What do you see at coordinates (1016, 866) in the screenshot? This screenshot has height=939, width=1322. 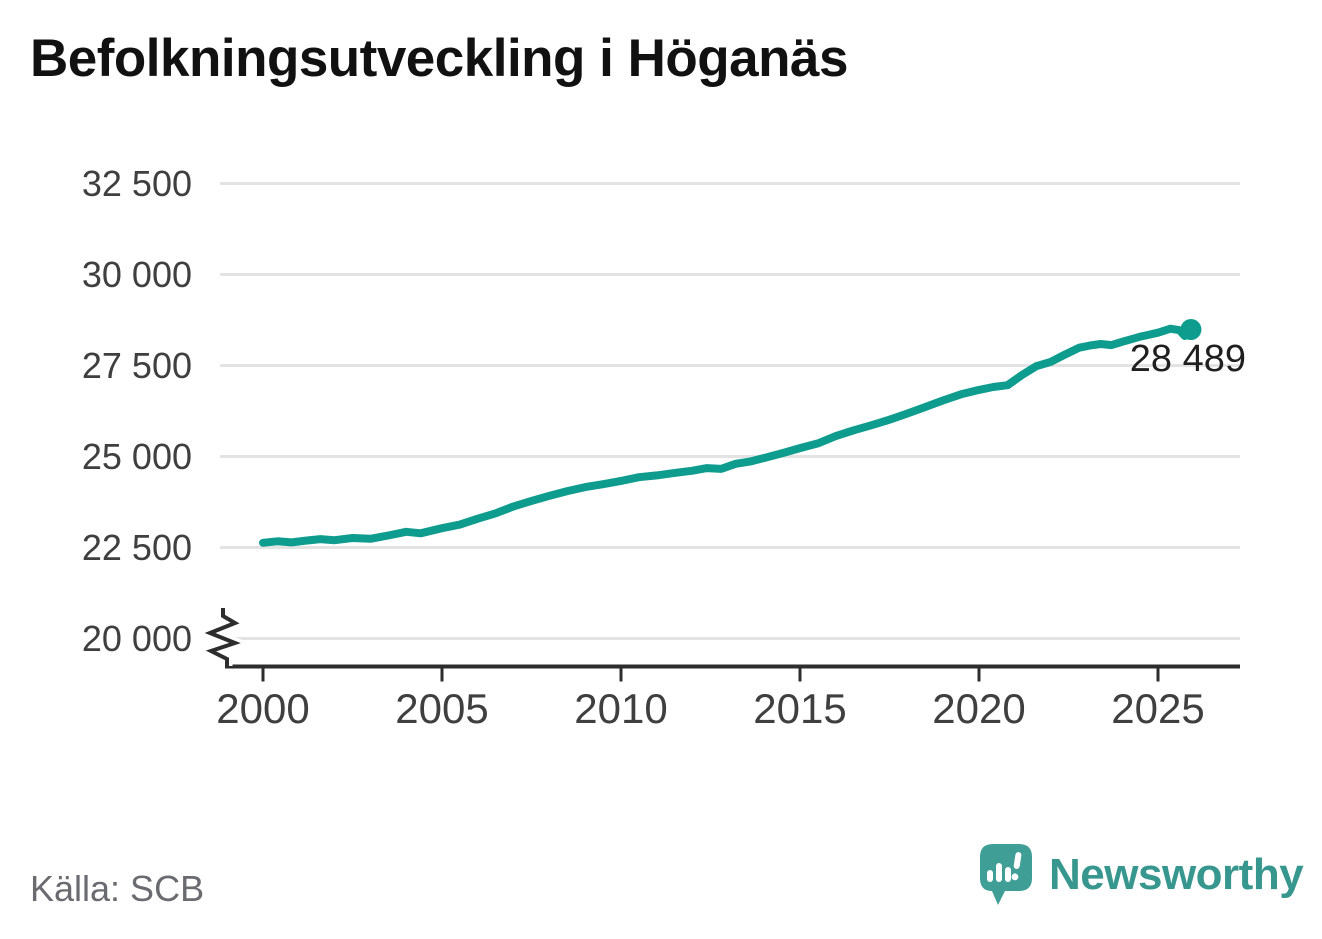 I see `logo-exclamation` at bounding box center [1016, 866].